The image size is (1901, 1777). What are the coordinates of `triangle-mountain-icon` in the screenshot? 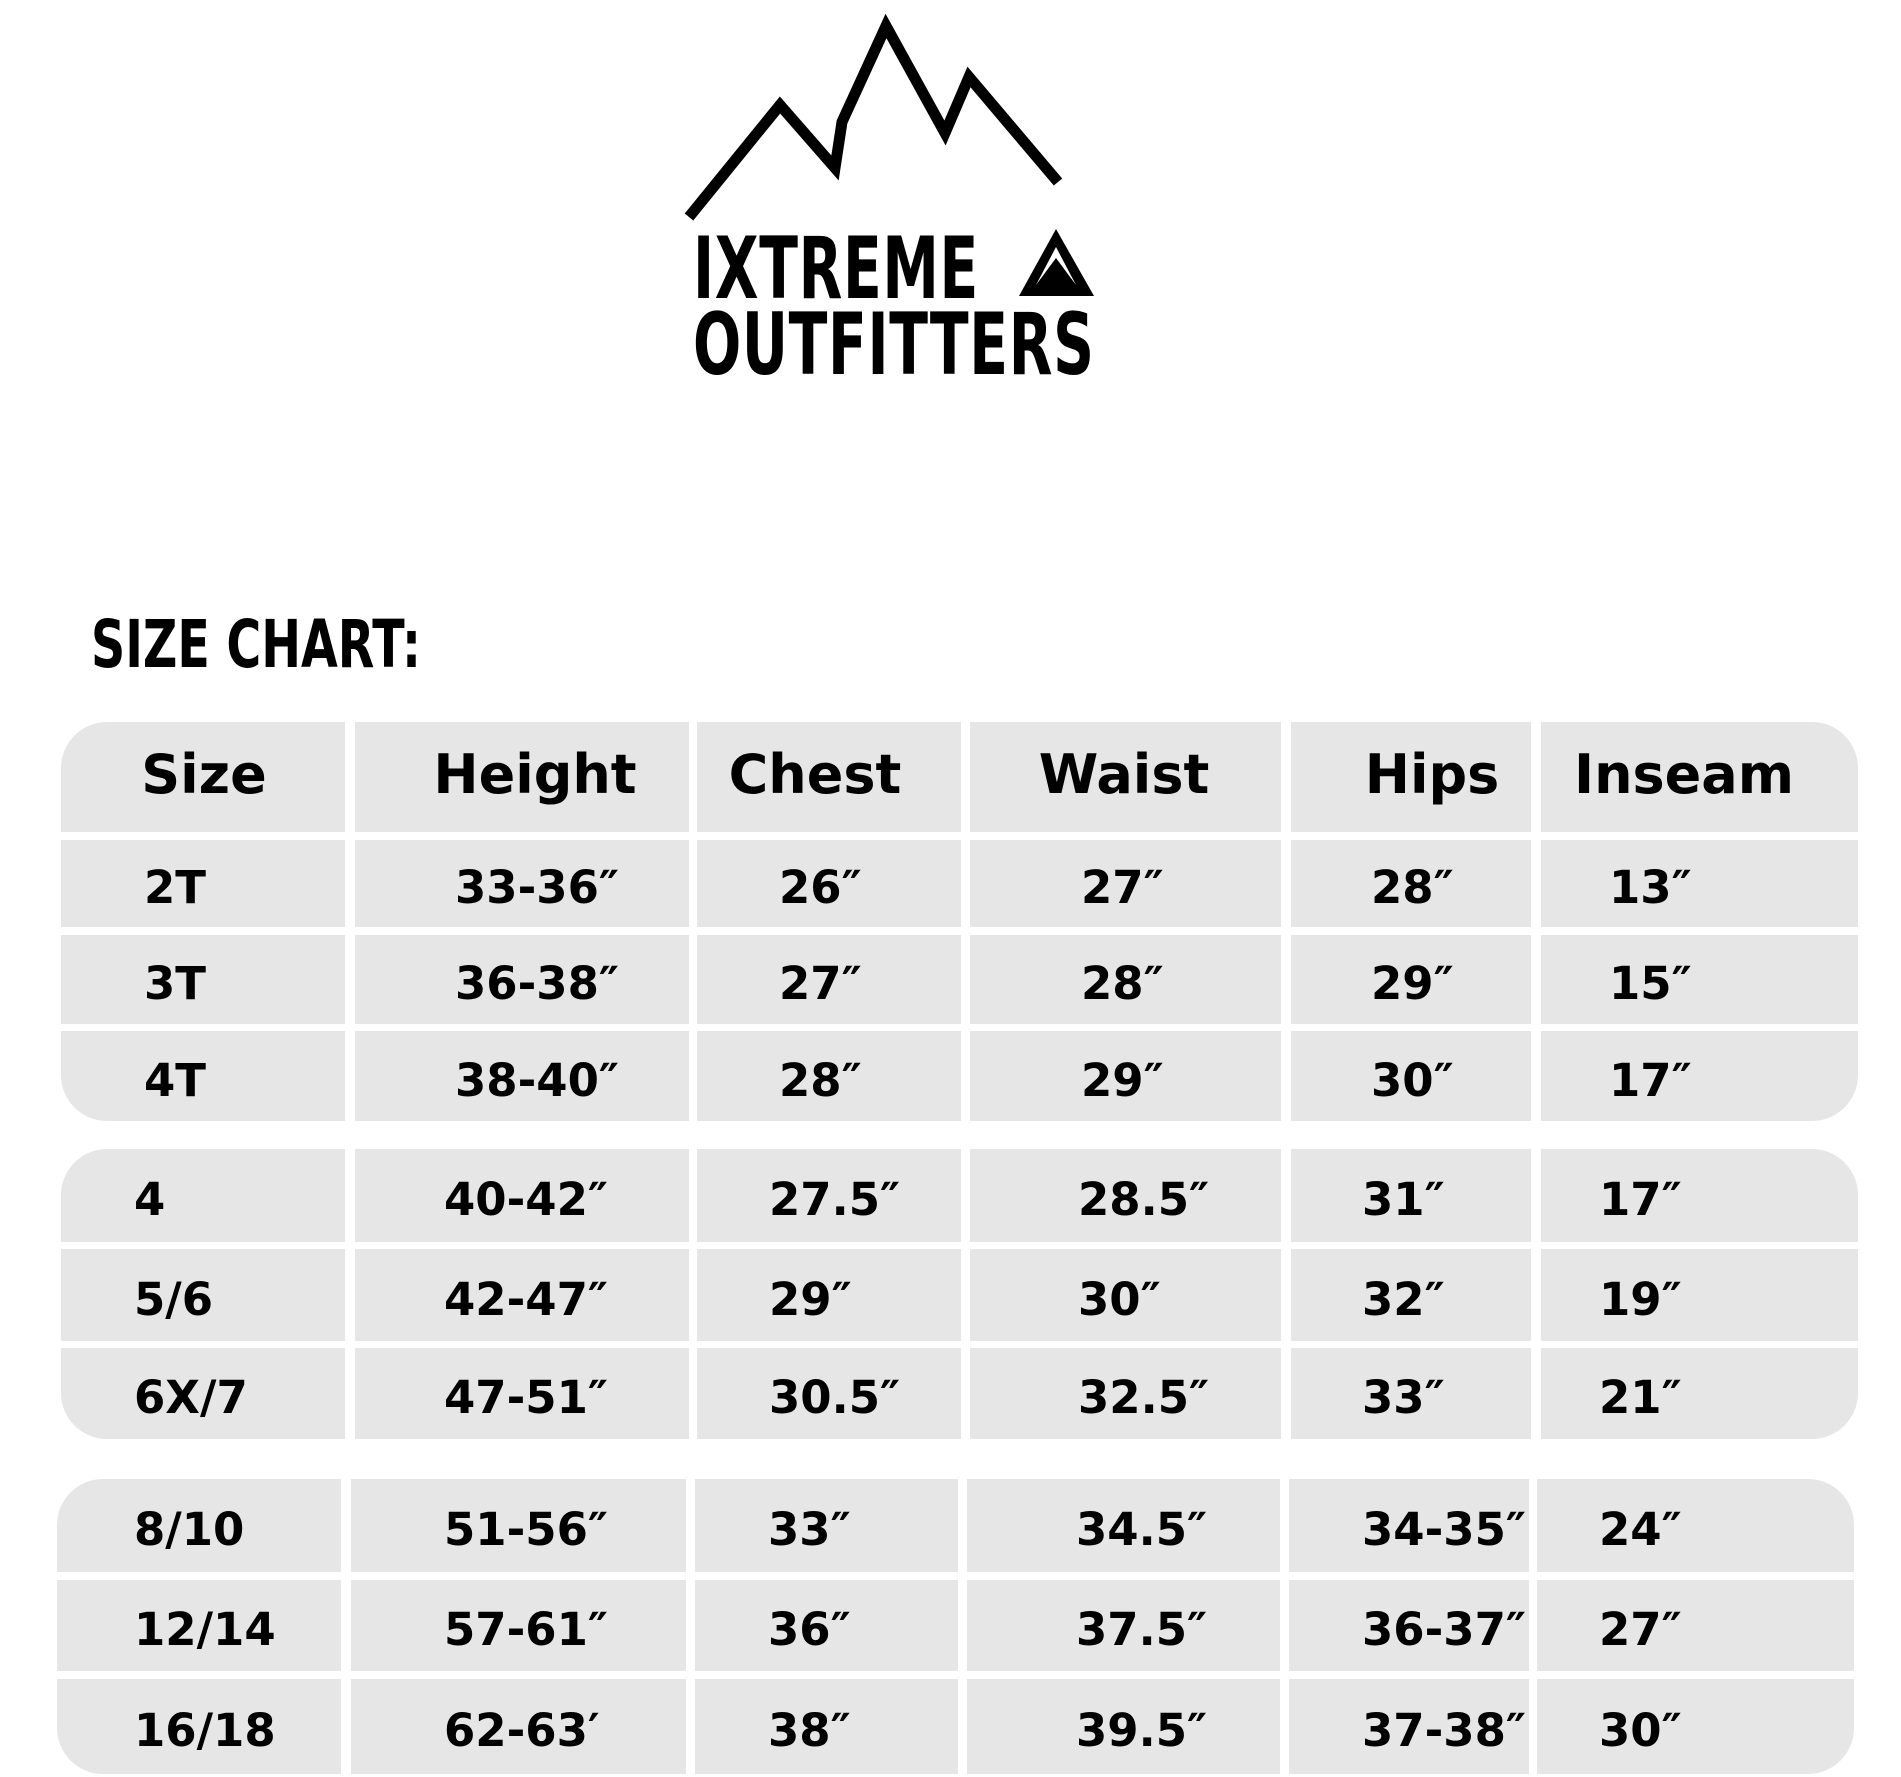 It's located at (1056, 262).